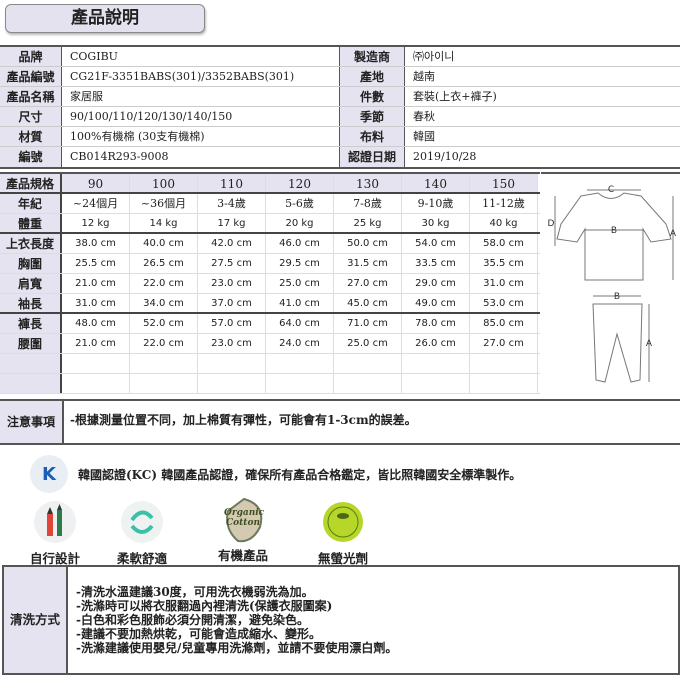  I want to click on size-cell: 57.0 cm, so click(232, 323).